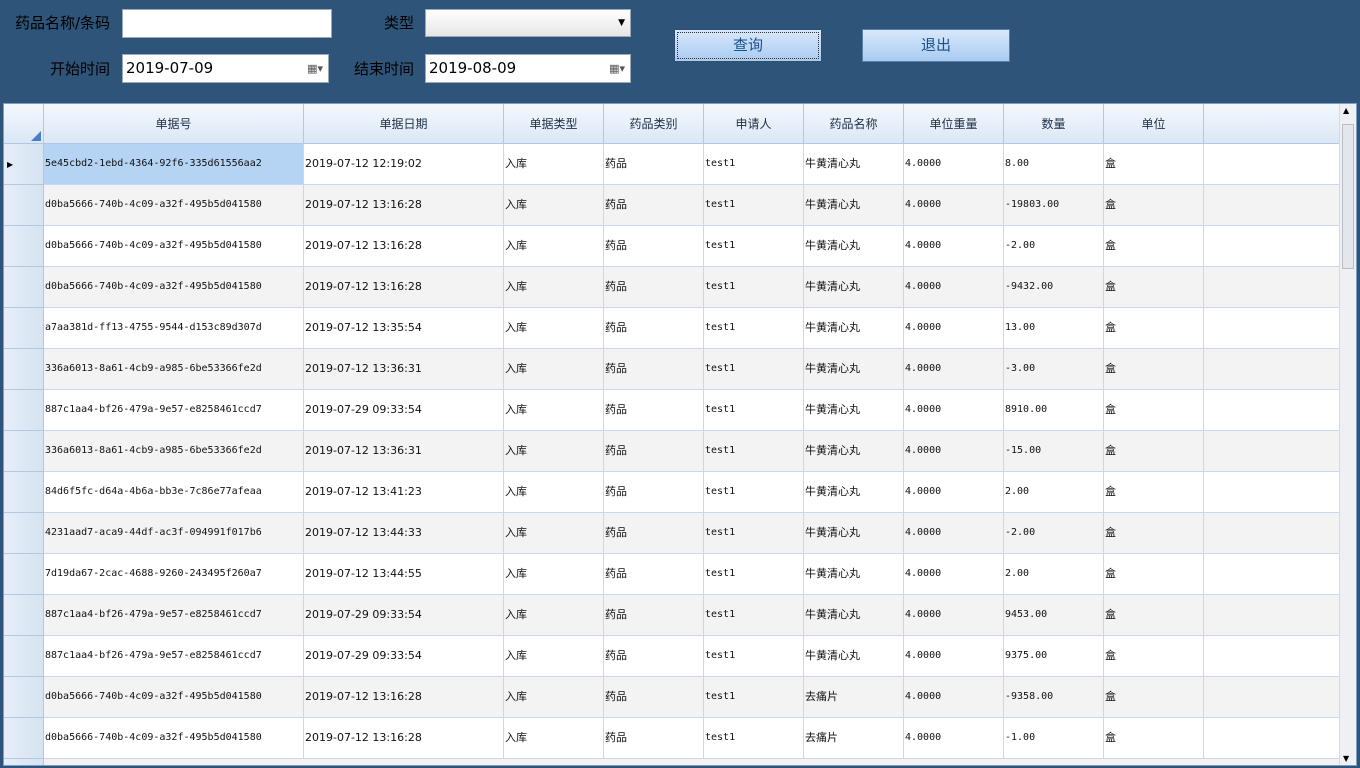 The width and height of the screenshot is (1360, 768). I want to click on table-cell: 84d6f5fc-d64a-4b6a-bb3e-7c86e77afeaa, so click(174, 492).